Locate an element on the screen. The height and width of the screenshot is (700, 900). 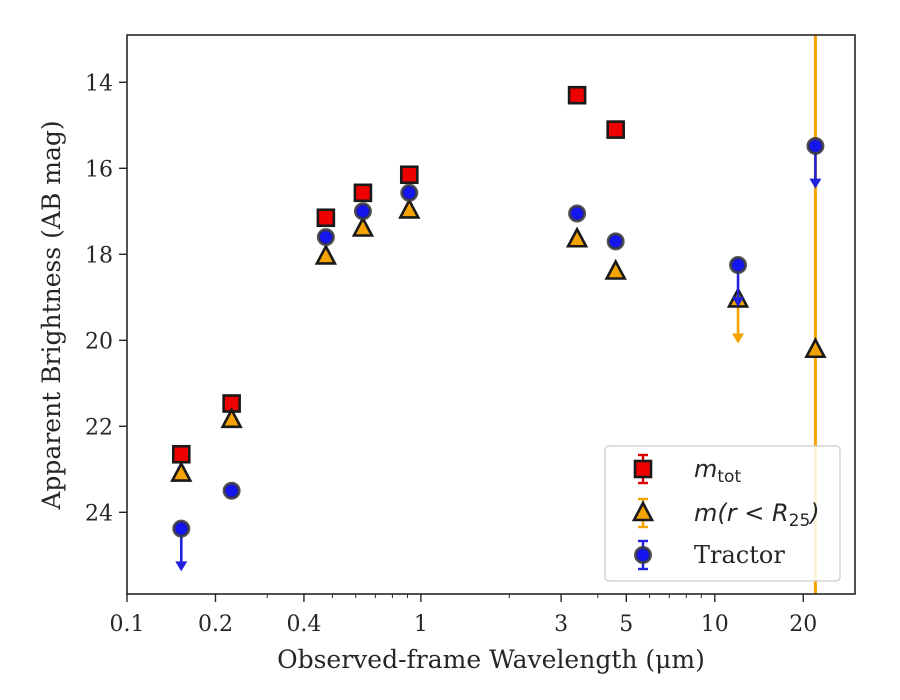
x-tick-label-3: 1 is located at coordinates (421, 624).